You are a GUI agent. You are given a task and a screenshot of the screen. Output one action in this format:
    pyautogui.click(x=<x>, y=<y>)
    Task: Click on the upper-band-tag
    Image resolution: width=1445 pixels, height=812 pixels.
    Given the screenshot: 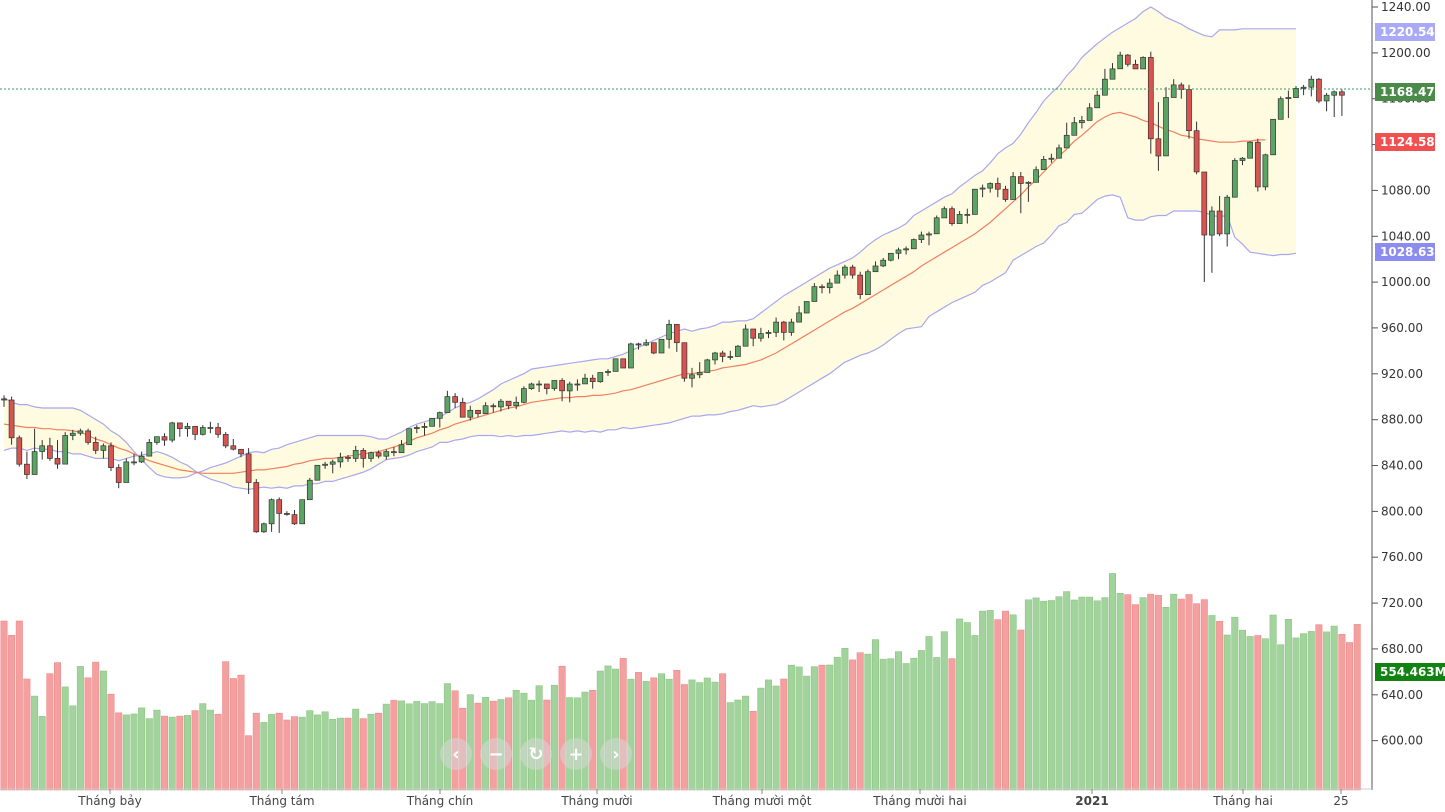 What is the action you would take?
    pyautogui.click(x=1405, y=32)
    